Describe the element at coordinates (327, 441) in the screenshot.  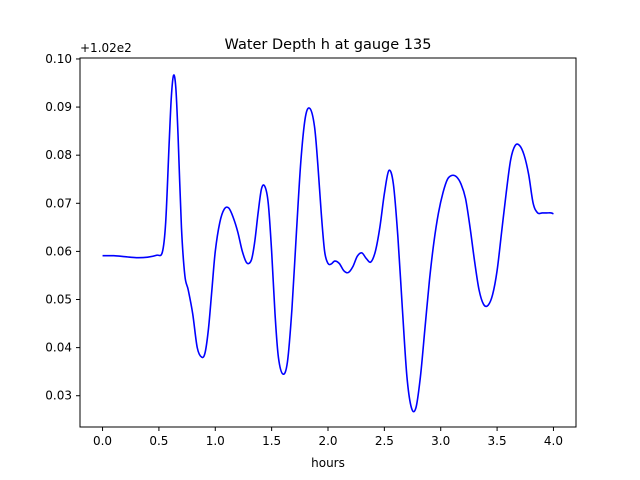
I see `x-tick-label: 2.0` at that location.